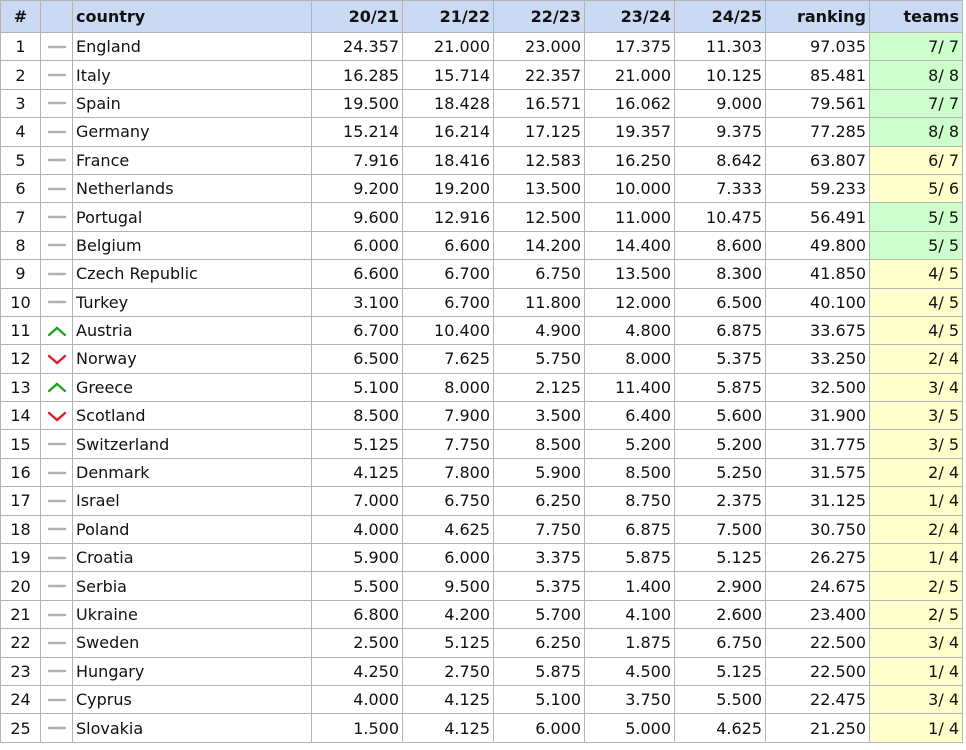 The height and width of the screenshot is (750, 966). I want to click on table-cell: 30.750, so click(817, 529).